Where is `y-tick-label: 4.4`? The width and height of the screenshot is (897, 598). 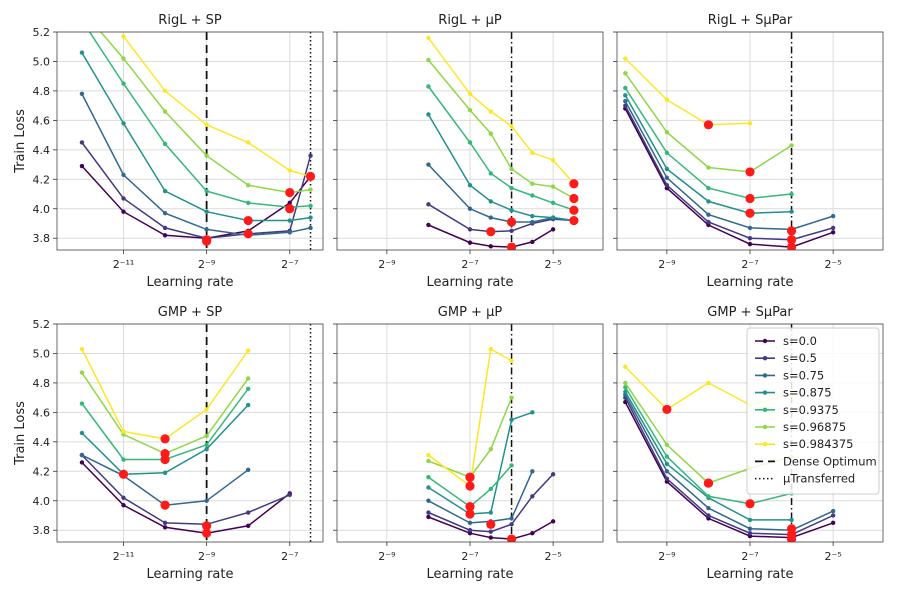
y-tick-label: 4.4 is located at coordinates (42, 442).